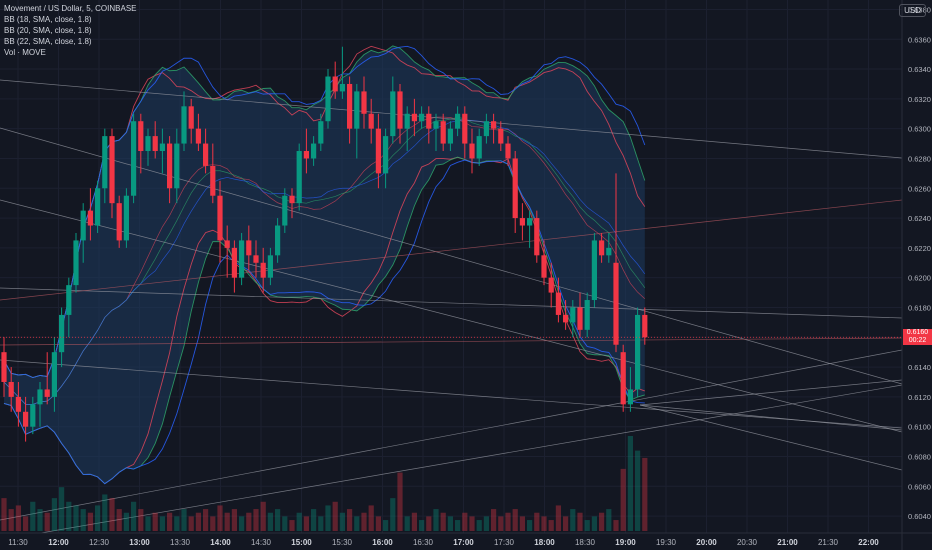 The image size is (932, 550). What do you see at coordinates (324, 483) in the screenshot?
I see `volume-bars` at bounding box center [324, 483].